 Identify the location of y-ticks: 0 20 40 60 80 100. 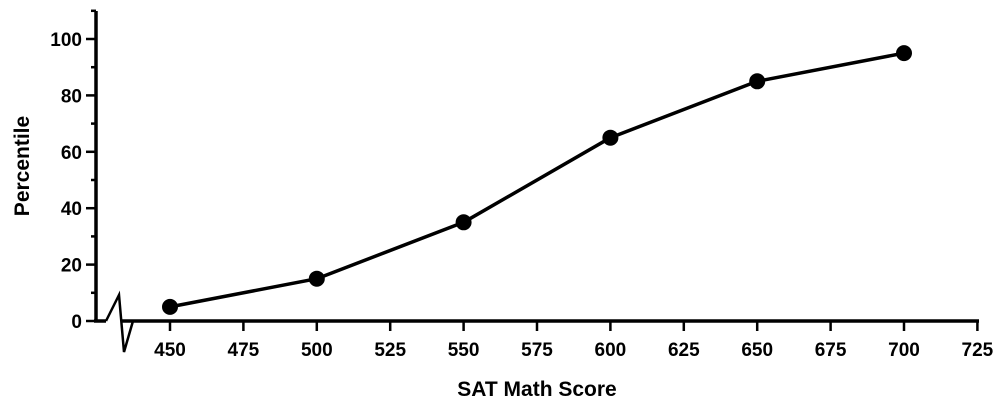
(73, 171).